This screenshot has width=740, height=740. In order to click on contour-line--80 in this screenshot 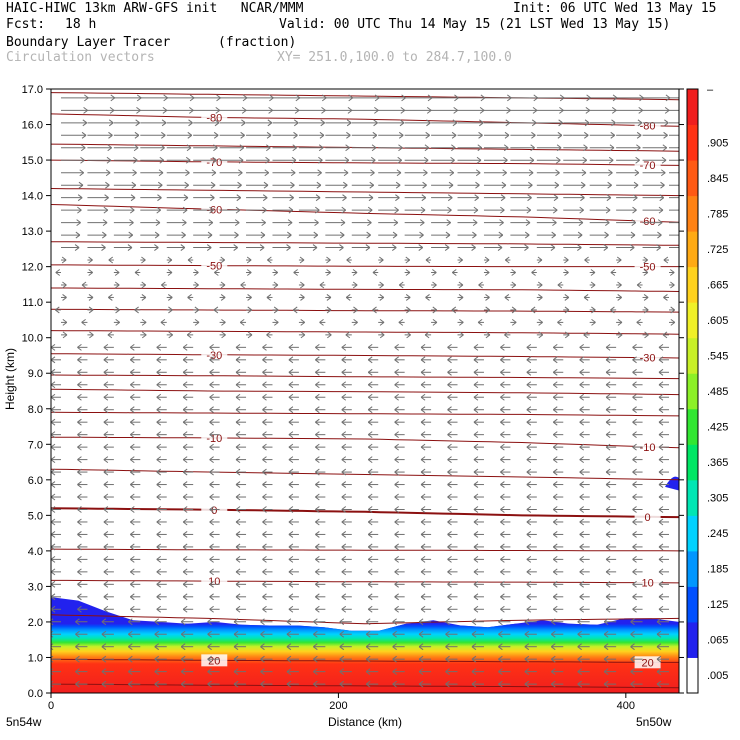, I will do `click(365, 120)`.